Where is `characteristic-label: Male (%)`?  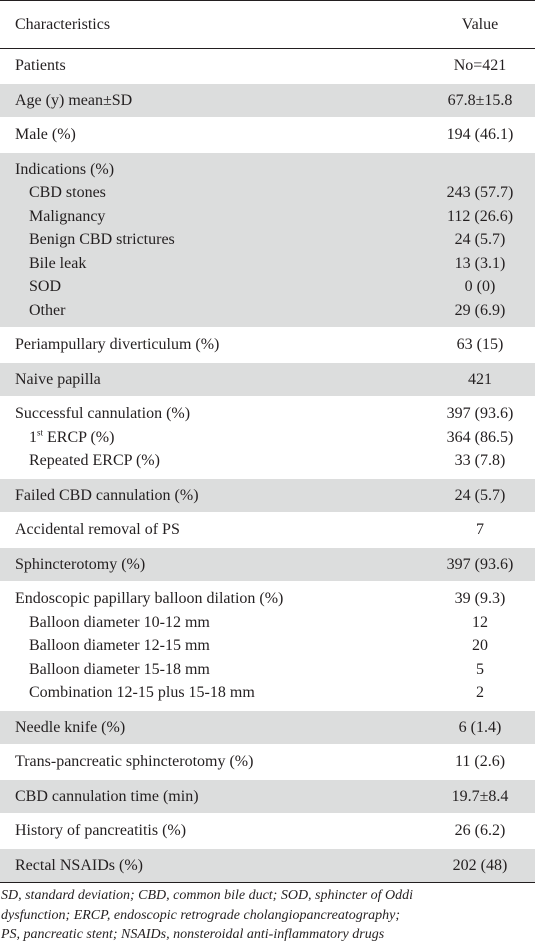 characteristic-label: Male (%) is located at coordinates (45, 135).